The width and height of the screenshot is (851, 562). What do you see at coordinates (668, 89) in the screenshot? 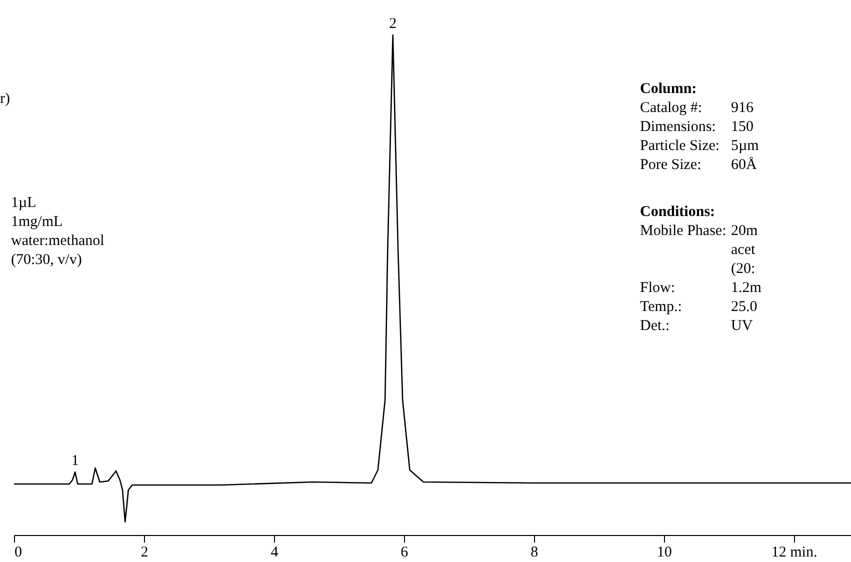
I see `annotation: Column:` at bounding box center [668, 89].